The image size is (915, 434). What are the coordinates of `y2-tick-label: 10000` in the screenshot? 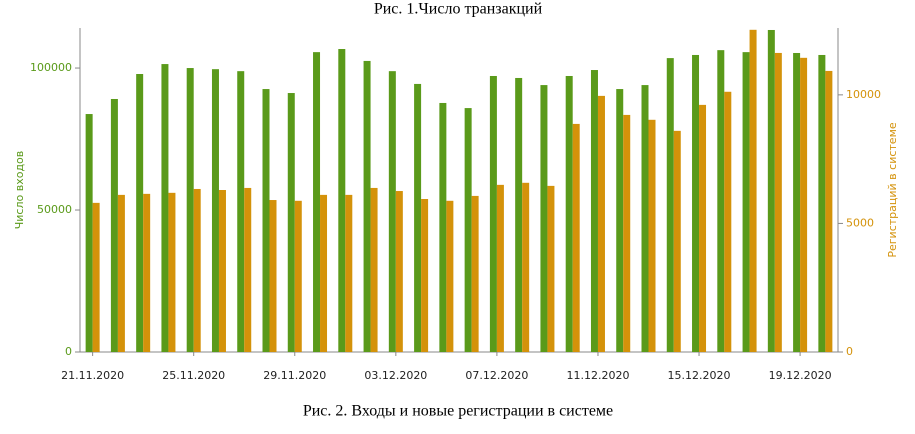 It's located at (863, 94).